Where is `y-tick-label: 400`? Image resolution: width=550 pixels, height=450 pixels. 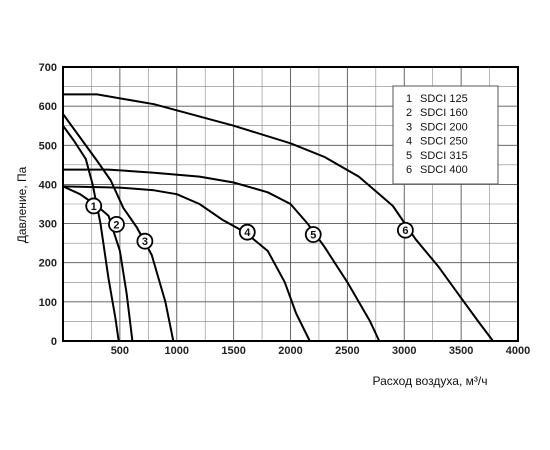
y-tick-label: 400 is located at coordinates (48, 185).